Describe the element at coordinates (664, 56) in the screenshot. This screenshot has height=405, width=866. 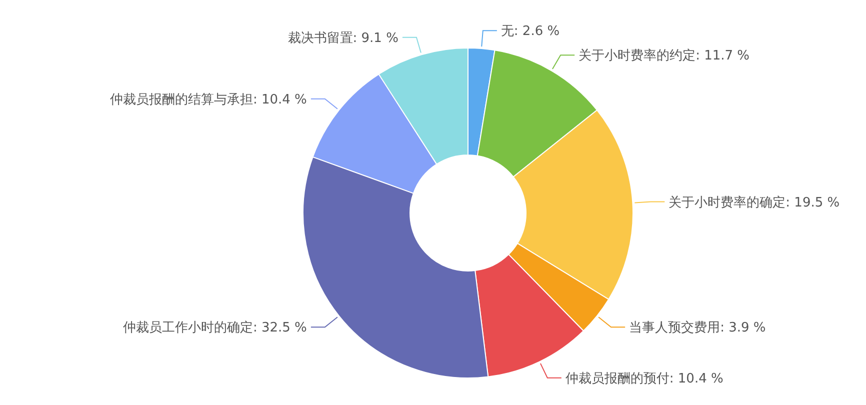
I see `slice-label: 关于小时费率的约定: 11.7 %` at that location.